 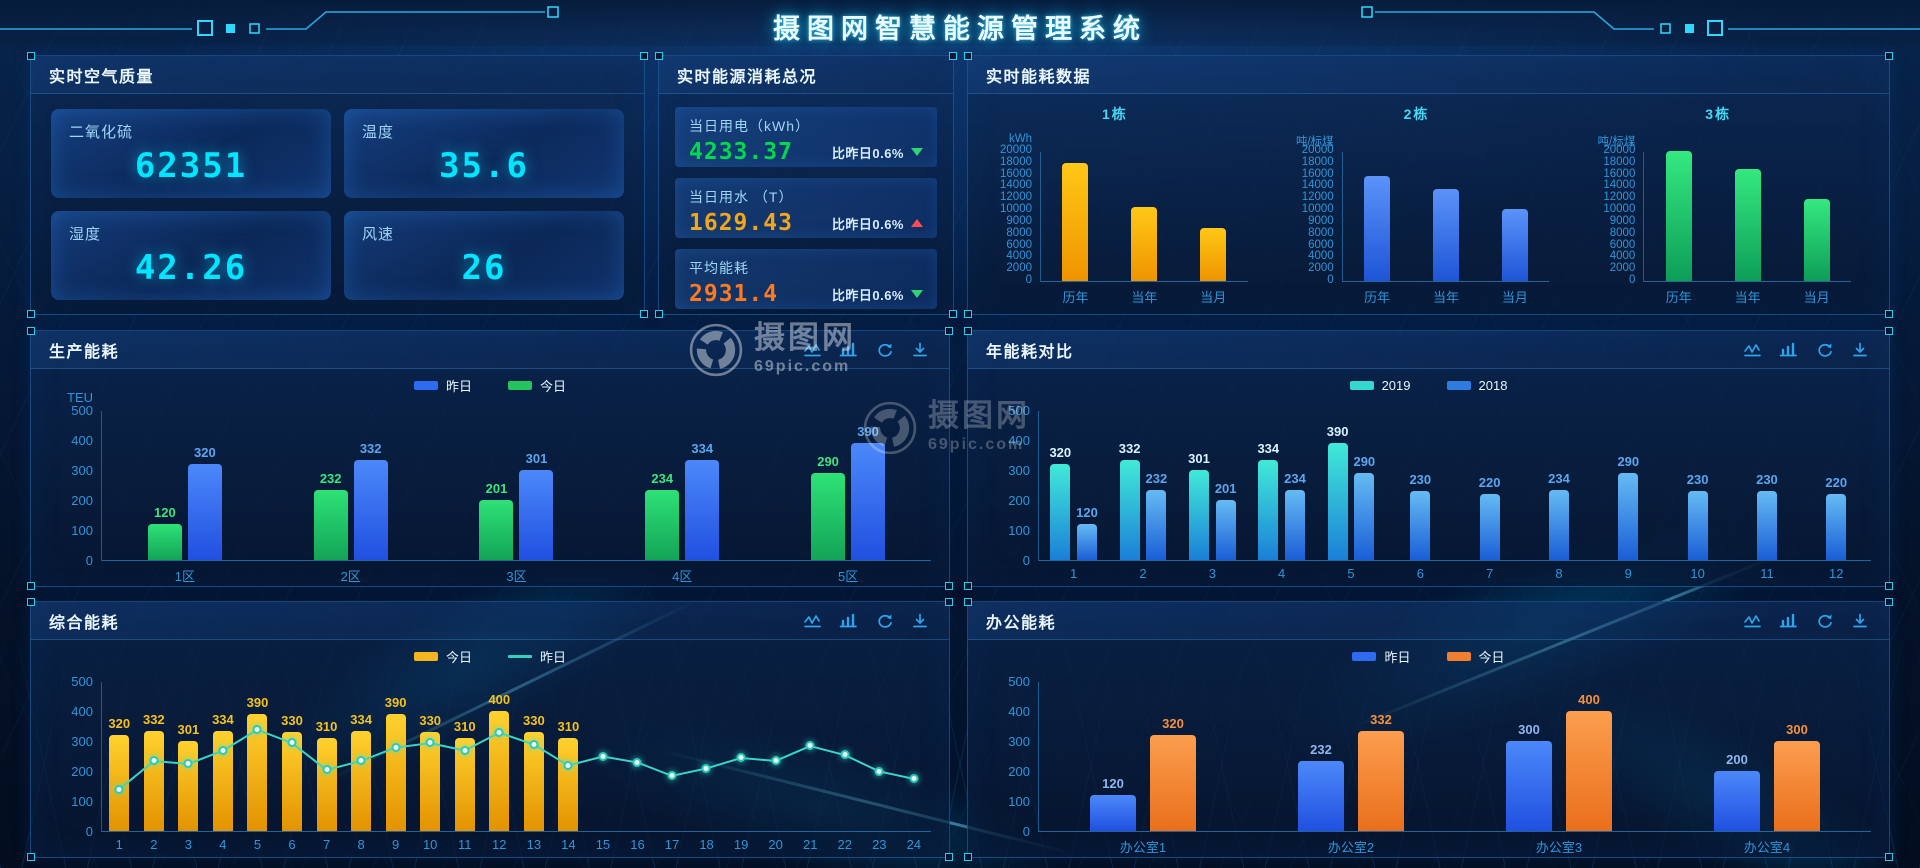 What do you see at coordinates (741, 223) in the screenshot?
I see `stat-value: 1629.43` at bounding box center [741, 223].